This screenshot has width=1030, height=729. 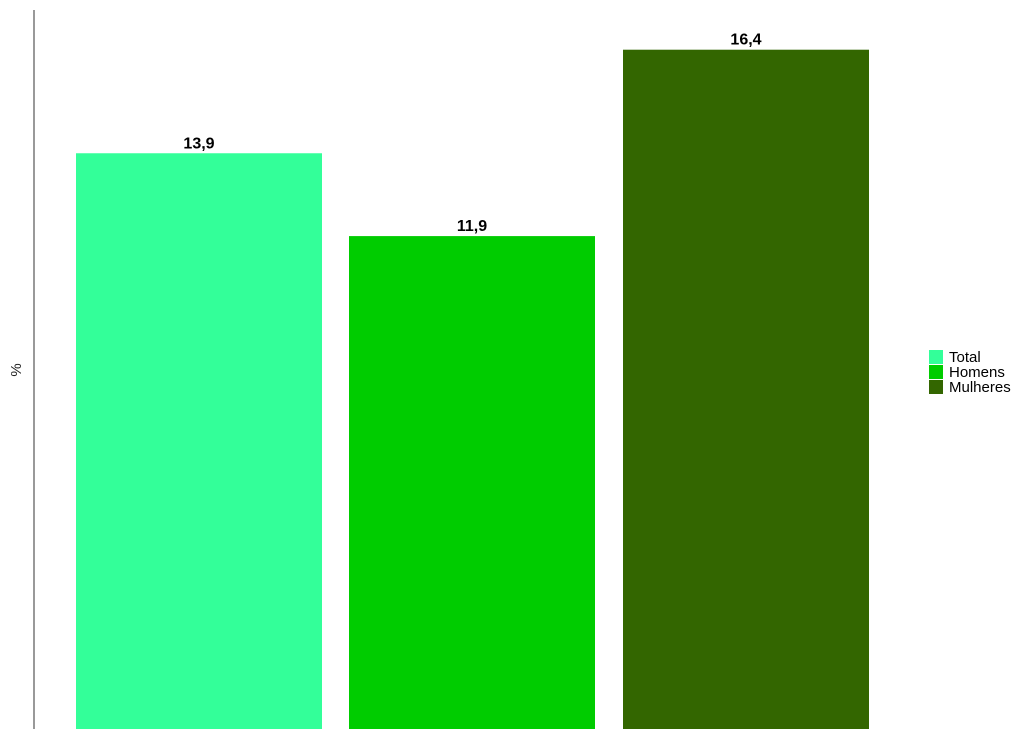 What do you see at coordinates (16, 369) in the screenshot?
I see `y-axis-title: %` at bounding box center [16, 369].